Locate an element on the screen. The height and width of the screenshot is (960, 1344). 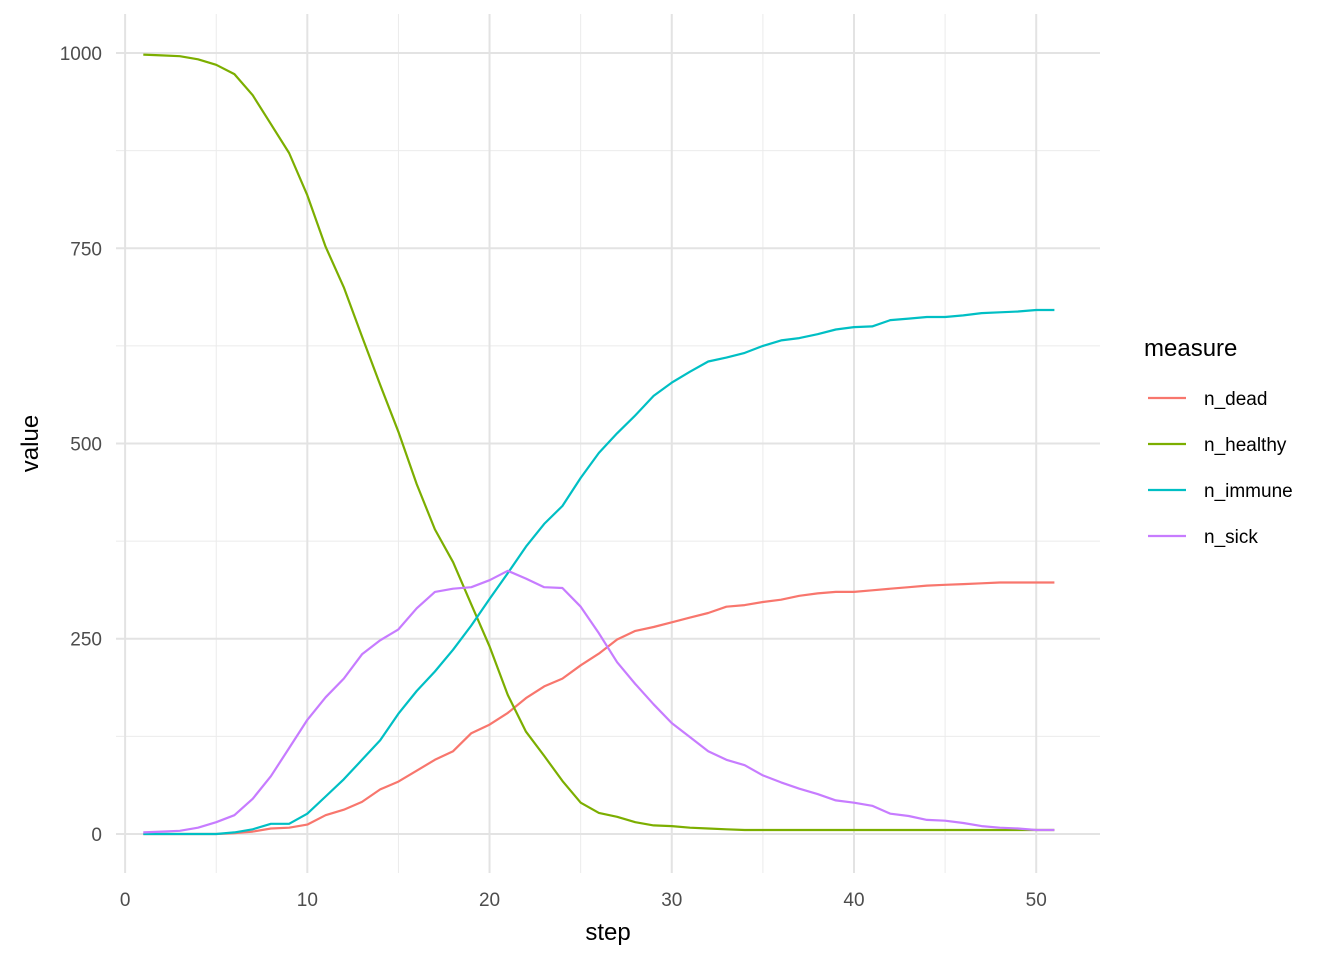
x-tick-label: 0 is located at coordinates (125, 900).